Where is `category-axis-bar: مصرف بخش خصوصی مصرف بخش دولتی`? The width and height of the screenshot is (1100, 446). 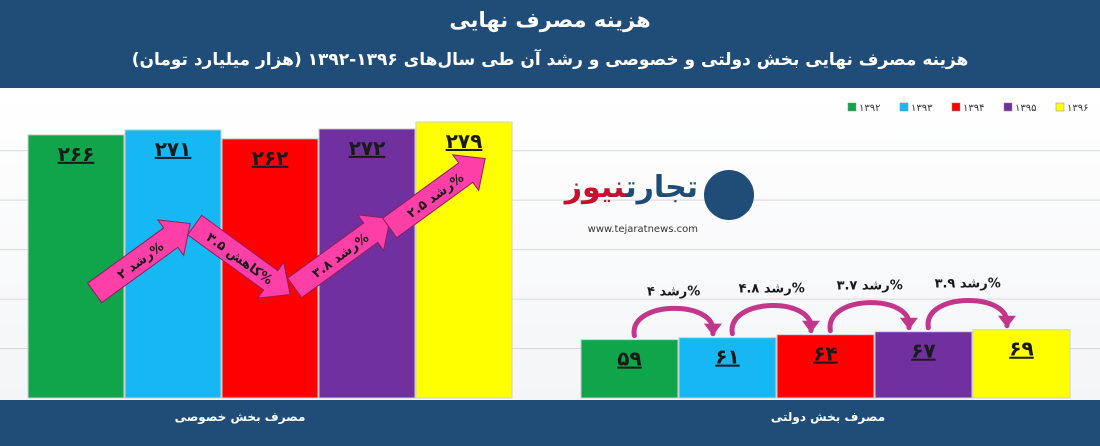 category-axis-bar: مصرف بخش خصوصی مصرف بخش دولتی is located at coordinates (550, 423).